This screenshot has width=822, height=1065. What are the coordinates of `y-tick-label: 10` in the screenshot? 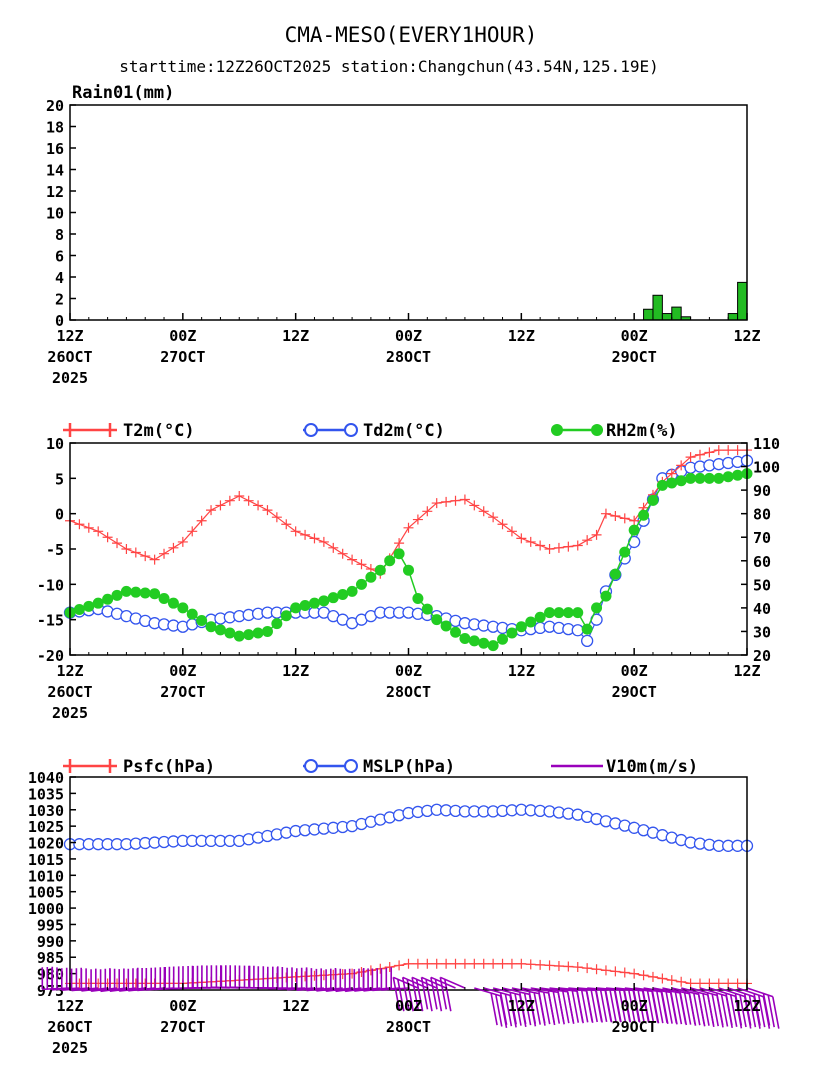 It's located at (55, 214).